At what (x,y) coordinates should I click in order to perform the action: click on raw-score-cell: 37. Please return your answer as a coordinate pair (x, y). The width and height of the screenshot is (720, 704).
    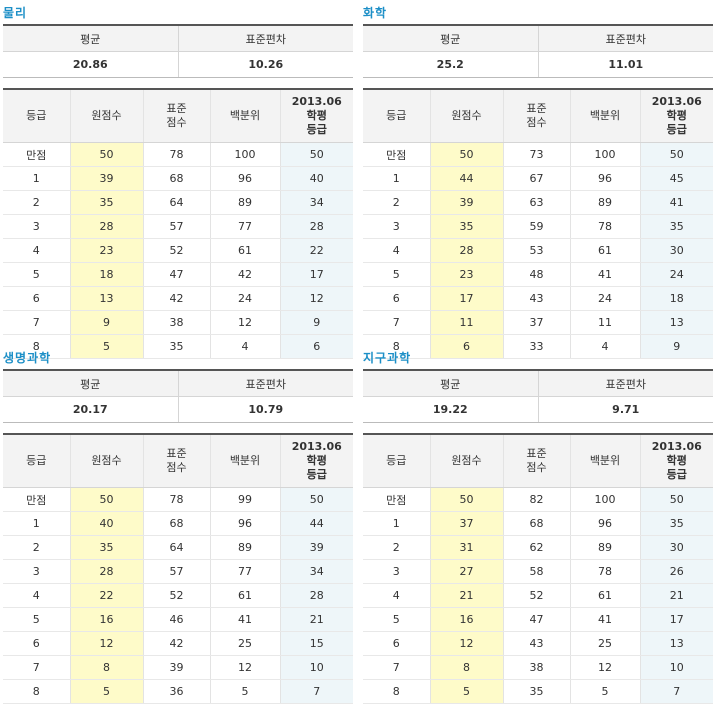
    Looking at the image, I should click on (466, 523).